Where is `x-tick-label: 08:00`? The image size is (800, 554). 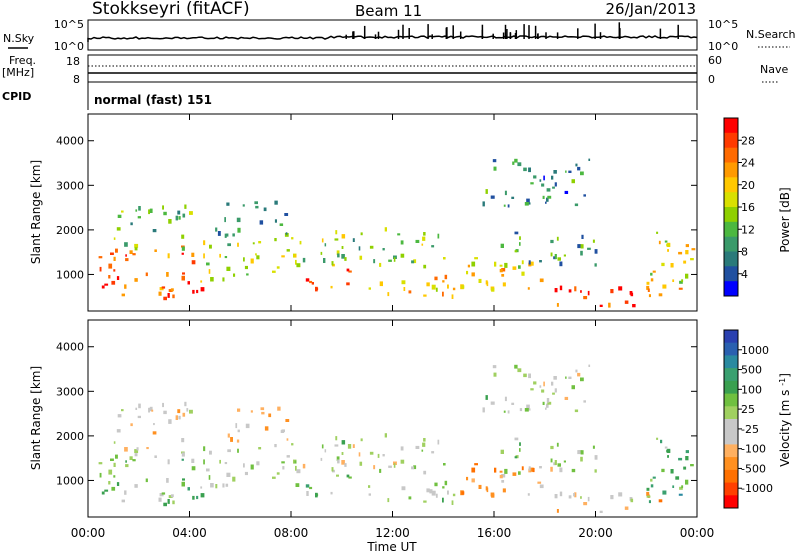 x-tick-label: 08:00 is located at coordinates (291, 533).